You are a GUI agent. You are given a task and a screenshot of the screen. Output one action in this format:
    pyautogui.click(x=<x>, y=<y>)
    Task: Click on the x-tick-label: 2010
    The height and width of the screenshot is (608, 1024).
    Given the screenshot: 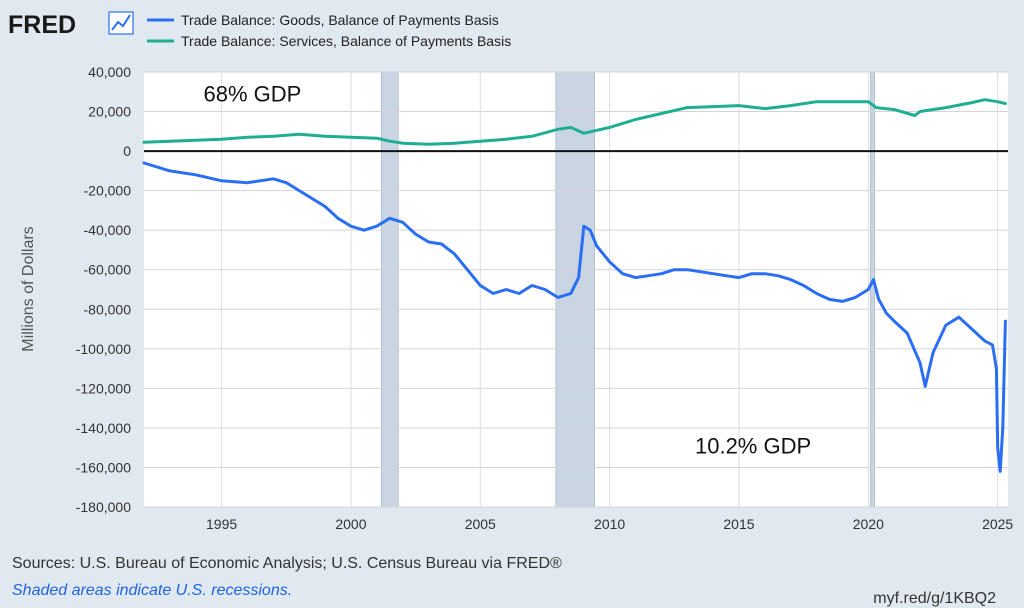 What is the action you would take?
    pyautogui.click(x=609, y=524)
    